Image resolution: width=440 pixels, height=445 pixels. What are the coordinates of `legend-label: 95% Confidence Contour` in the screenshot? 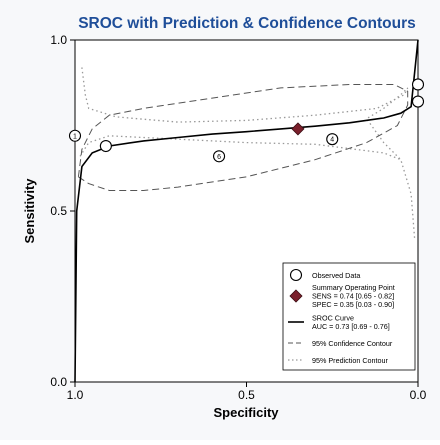 It's located at (352, 343).